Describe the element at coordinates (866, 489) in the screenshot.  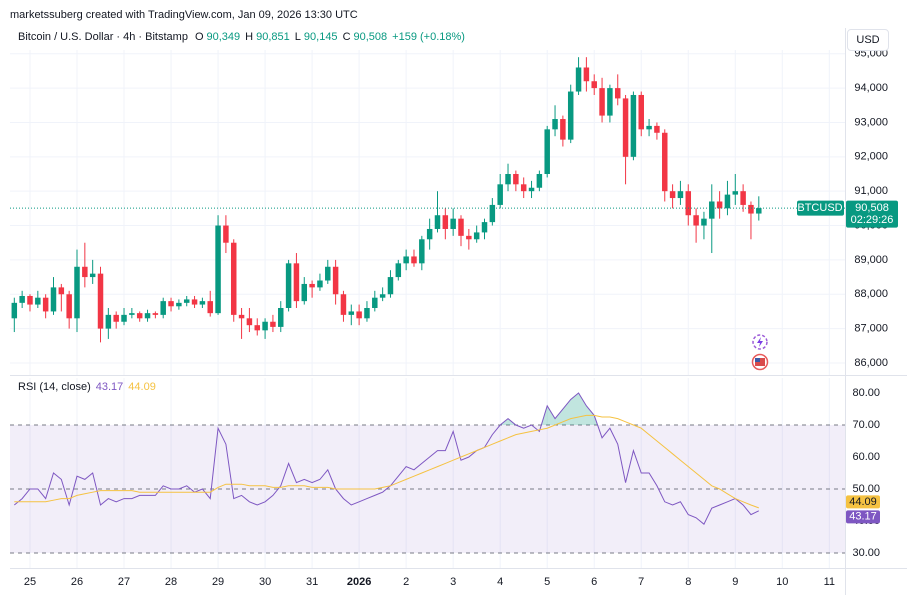
I see `y-tick-label: 50.00` at that location.